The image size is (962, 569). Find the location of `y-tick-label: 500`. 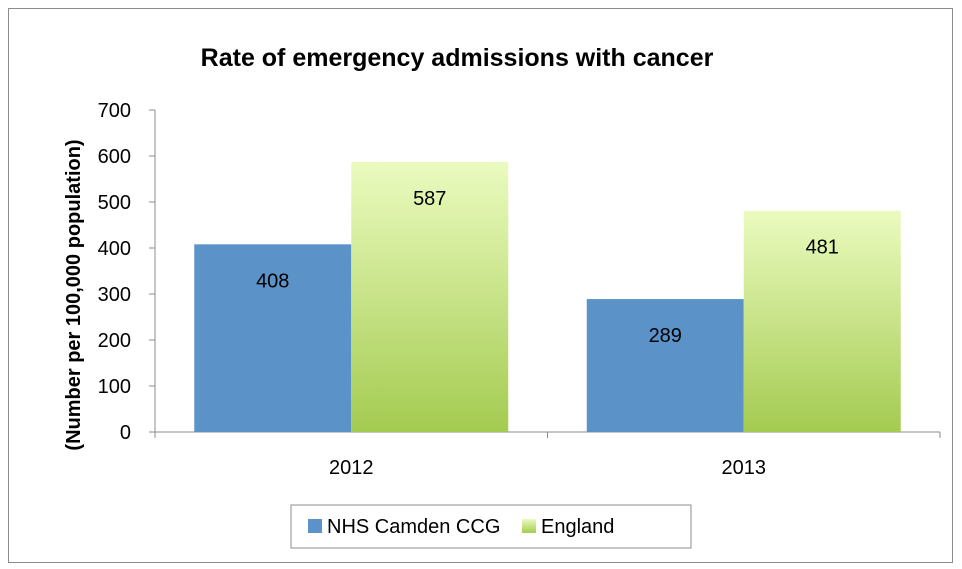

y-tick-label: 500 is located at coordinates (114, 203).